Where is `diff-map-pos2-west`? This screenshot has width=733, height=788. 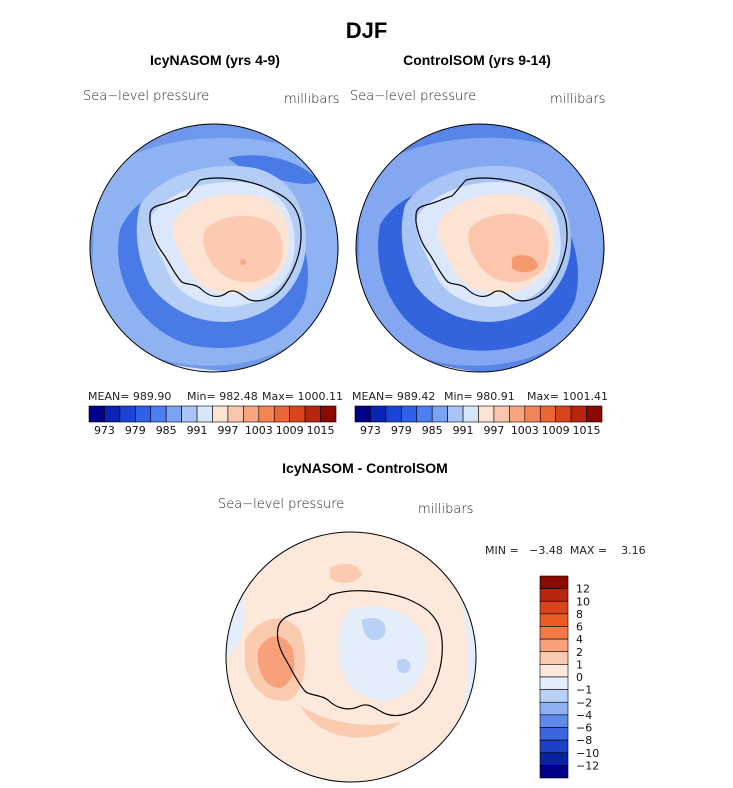 diff-map-pos2-west is located at coordinates (276, 662).